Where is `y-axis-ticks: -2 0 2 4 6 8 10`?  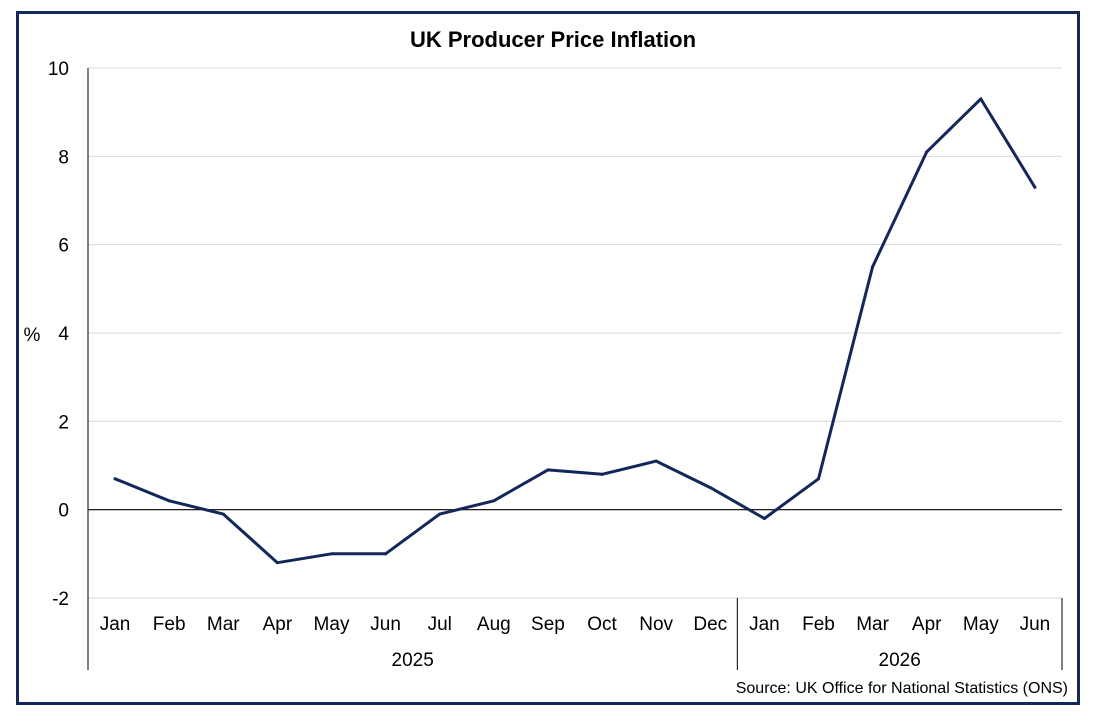 y-axis-ticks: -2 0 2 4 6 8 10 is located at coordinates (59, 334).